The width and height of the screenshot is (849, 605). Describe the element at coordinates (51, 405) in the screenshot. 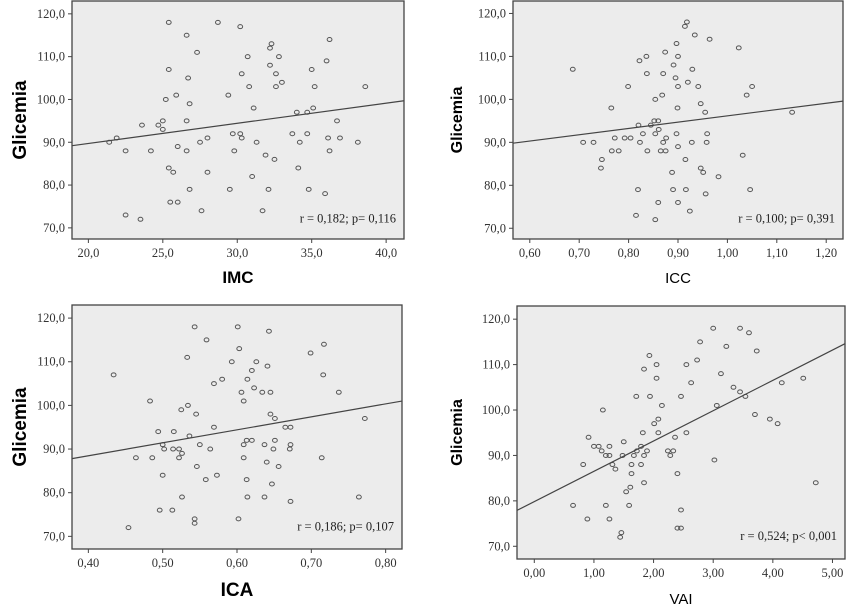

I see `y-tick-label: 100,0` at that location.